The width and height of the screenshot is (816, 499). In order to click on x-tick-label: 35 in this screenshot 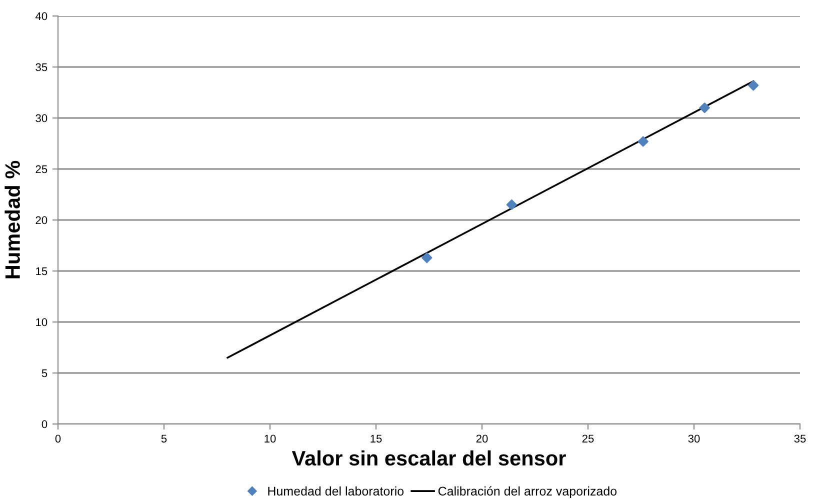, I will do `click(800, 438)`.